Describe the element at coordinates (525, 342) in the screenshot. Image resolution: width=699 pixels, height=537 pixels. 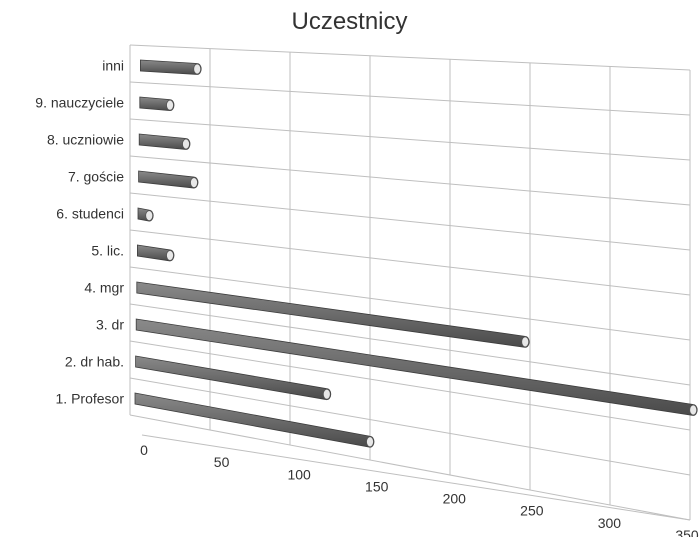
I see `bar-cap-4. mgr` at that location.